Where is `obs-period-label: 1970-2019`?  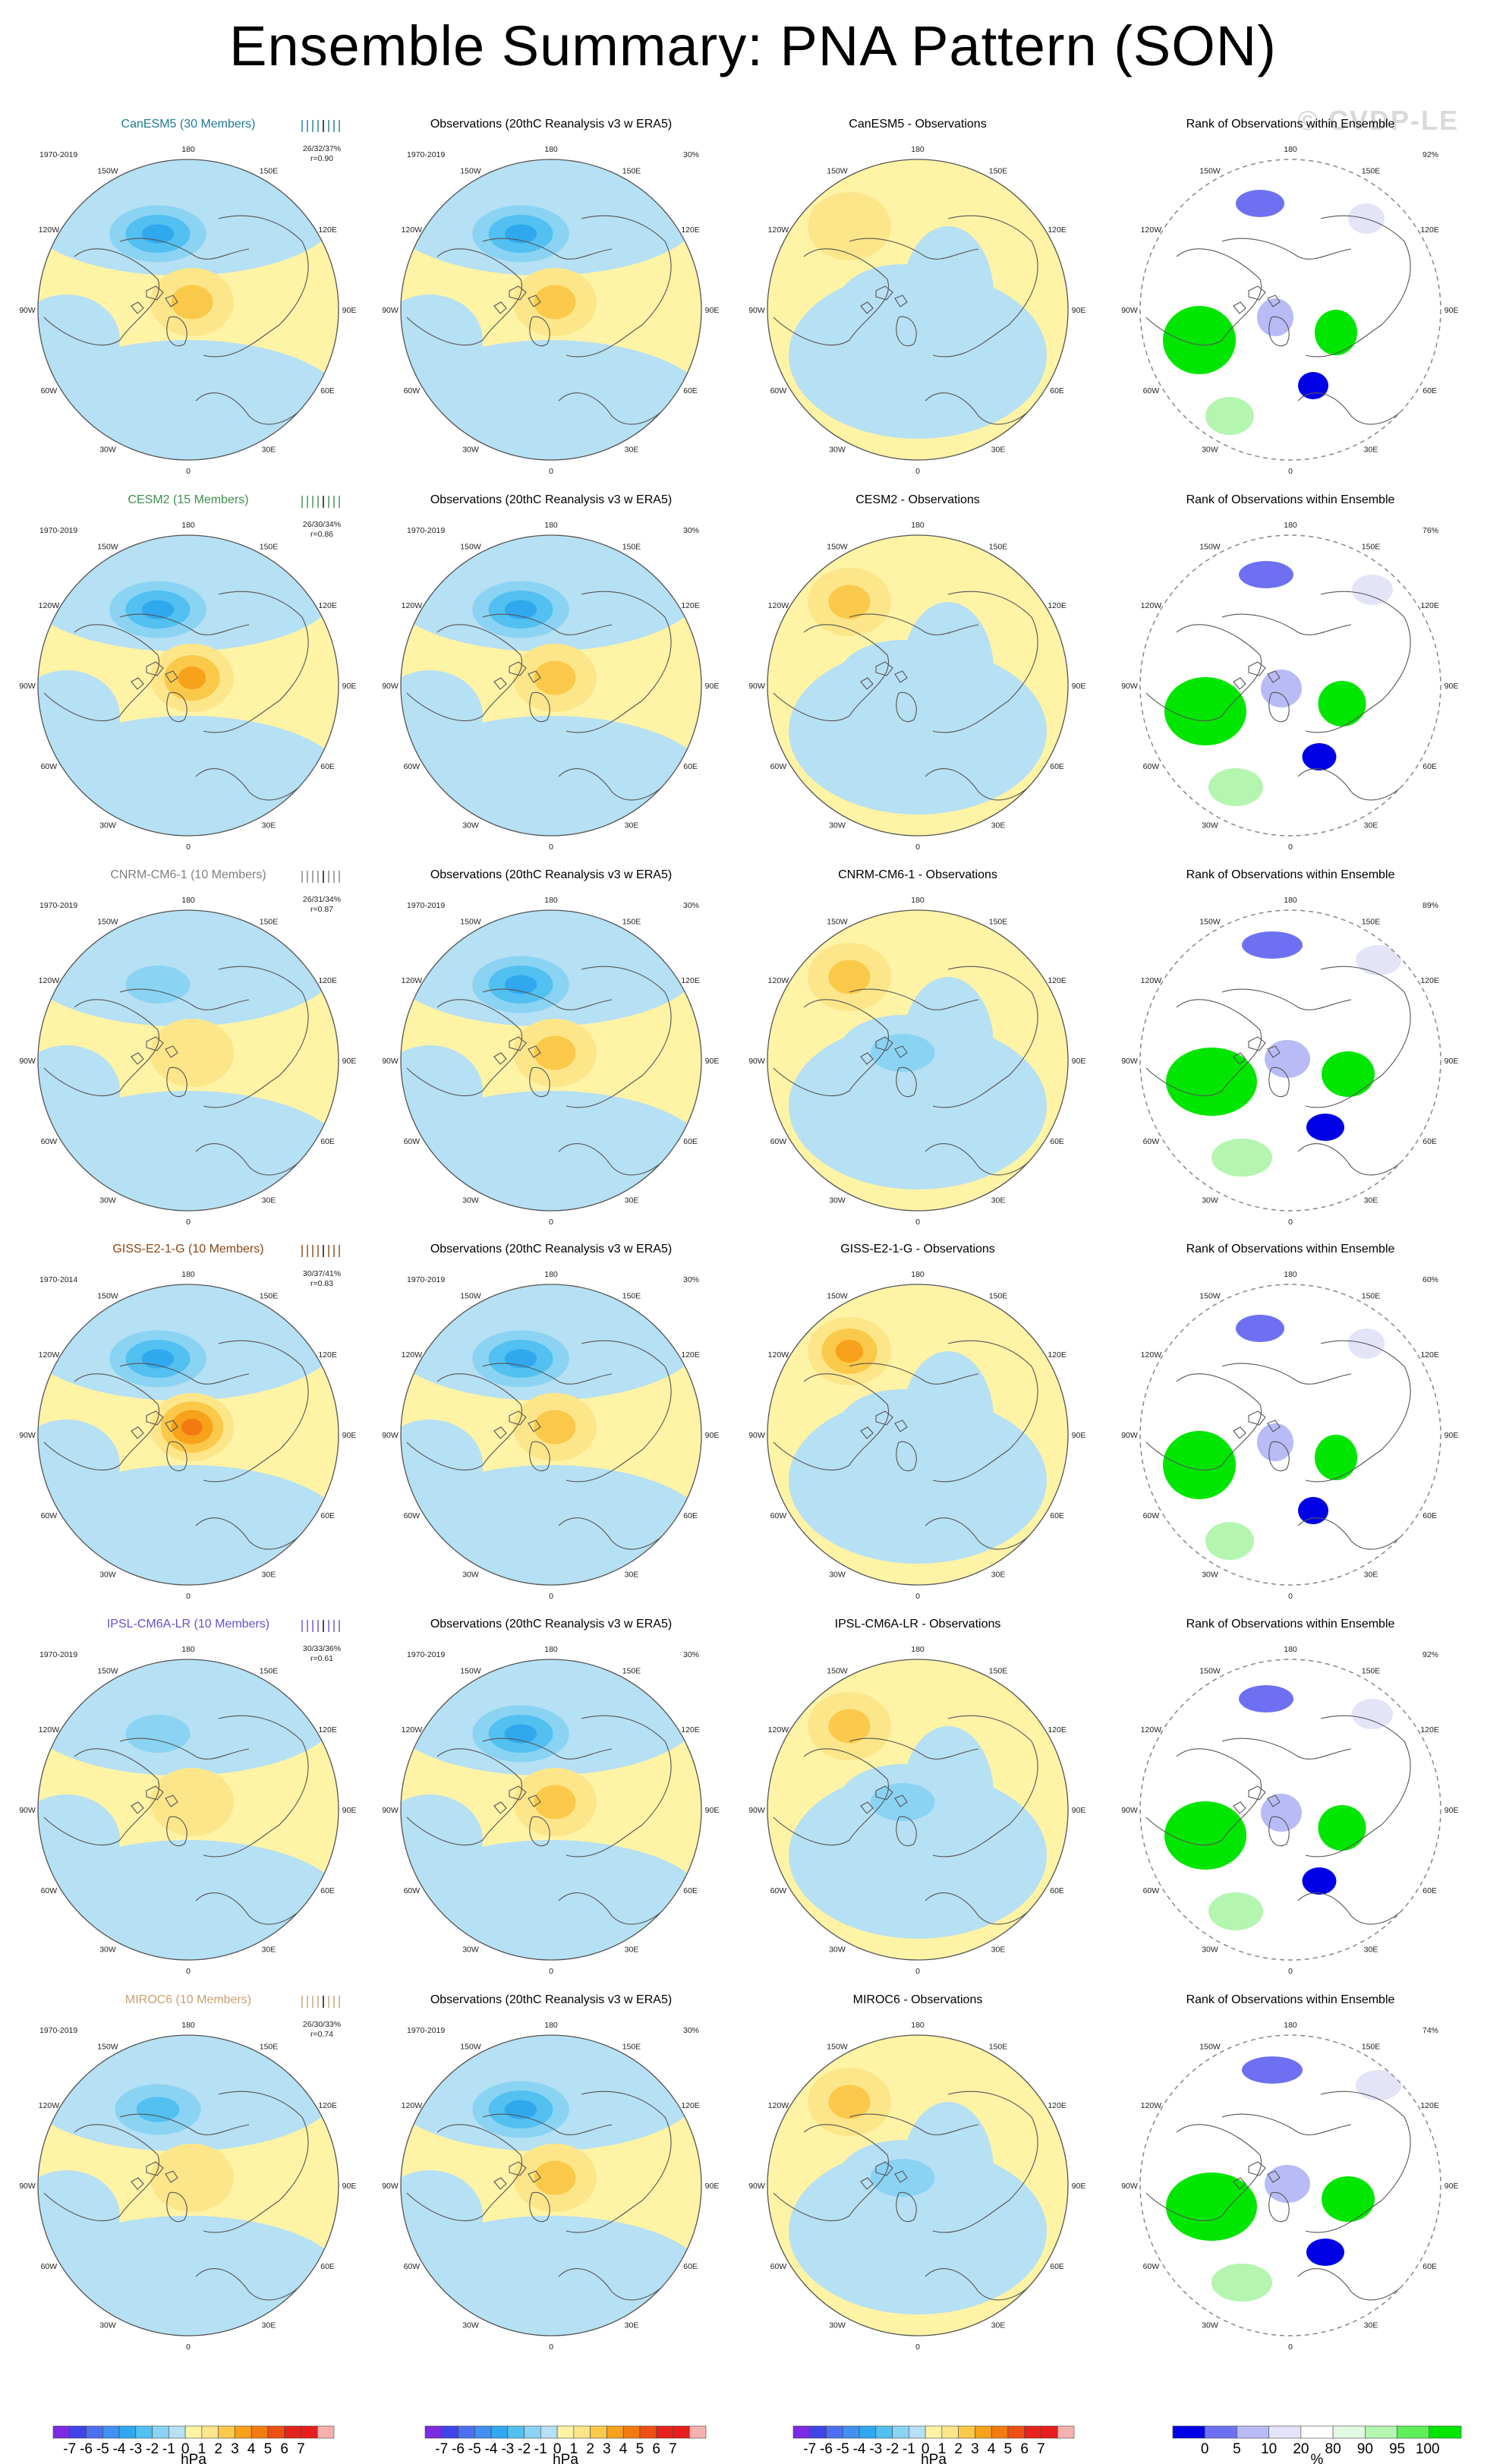 obs-period-label: 1970-2019 is located at coordinates (426, 2030).